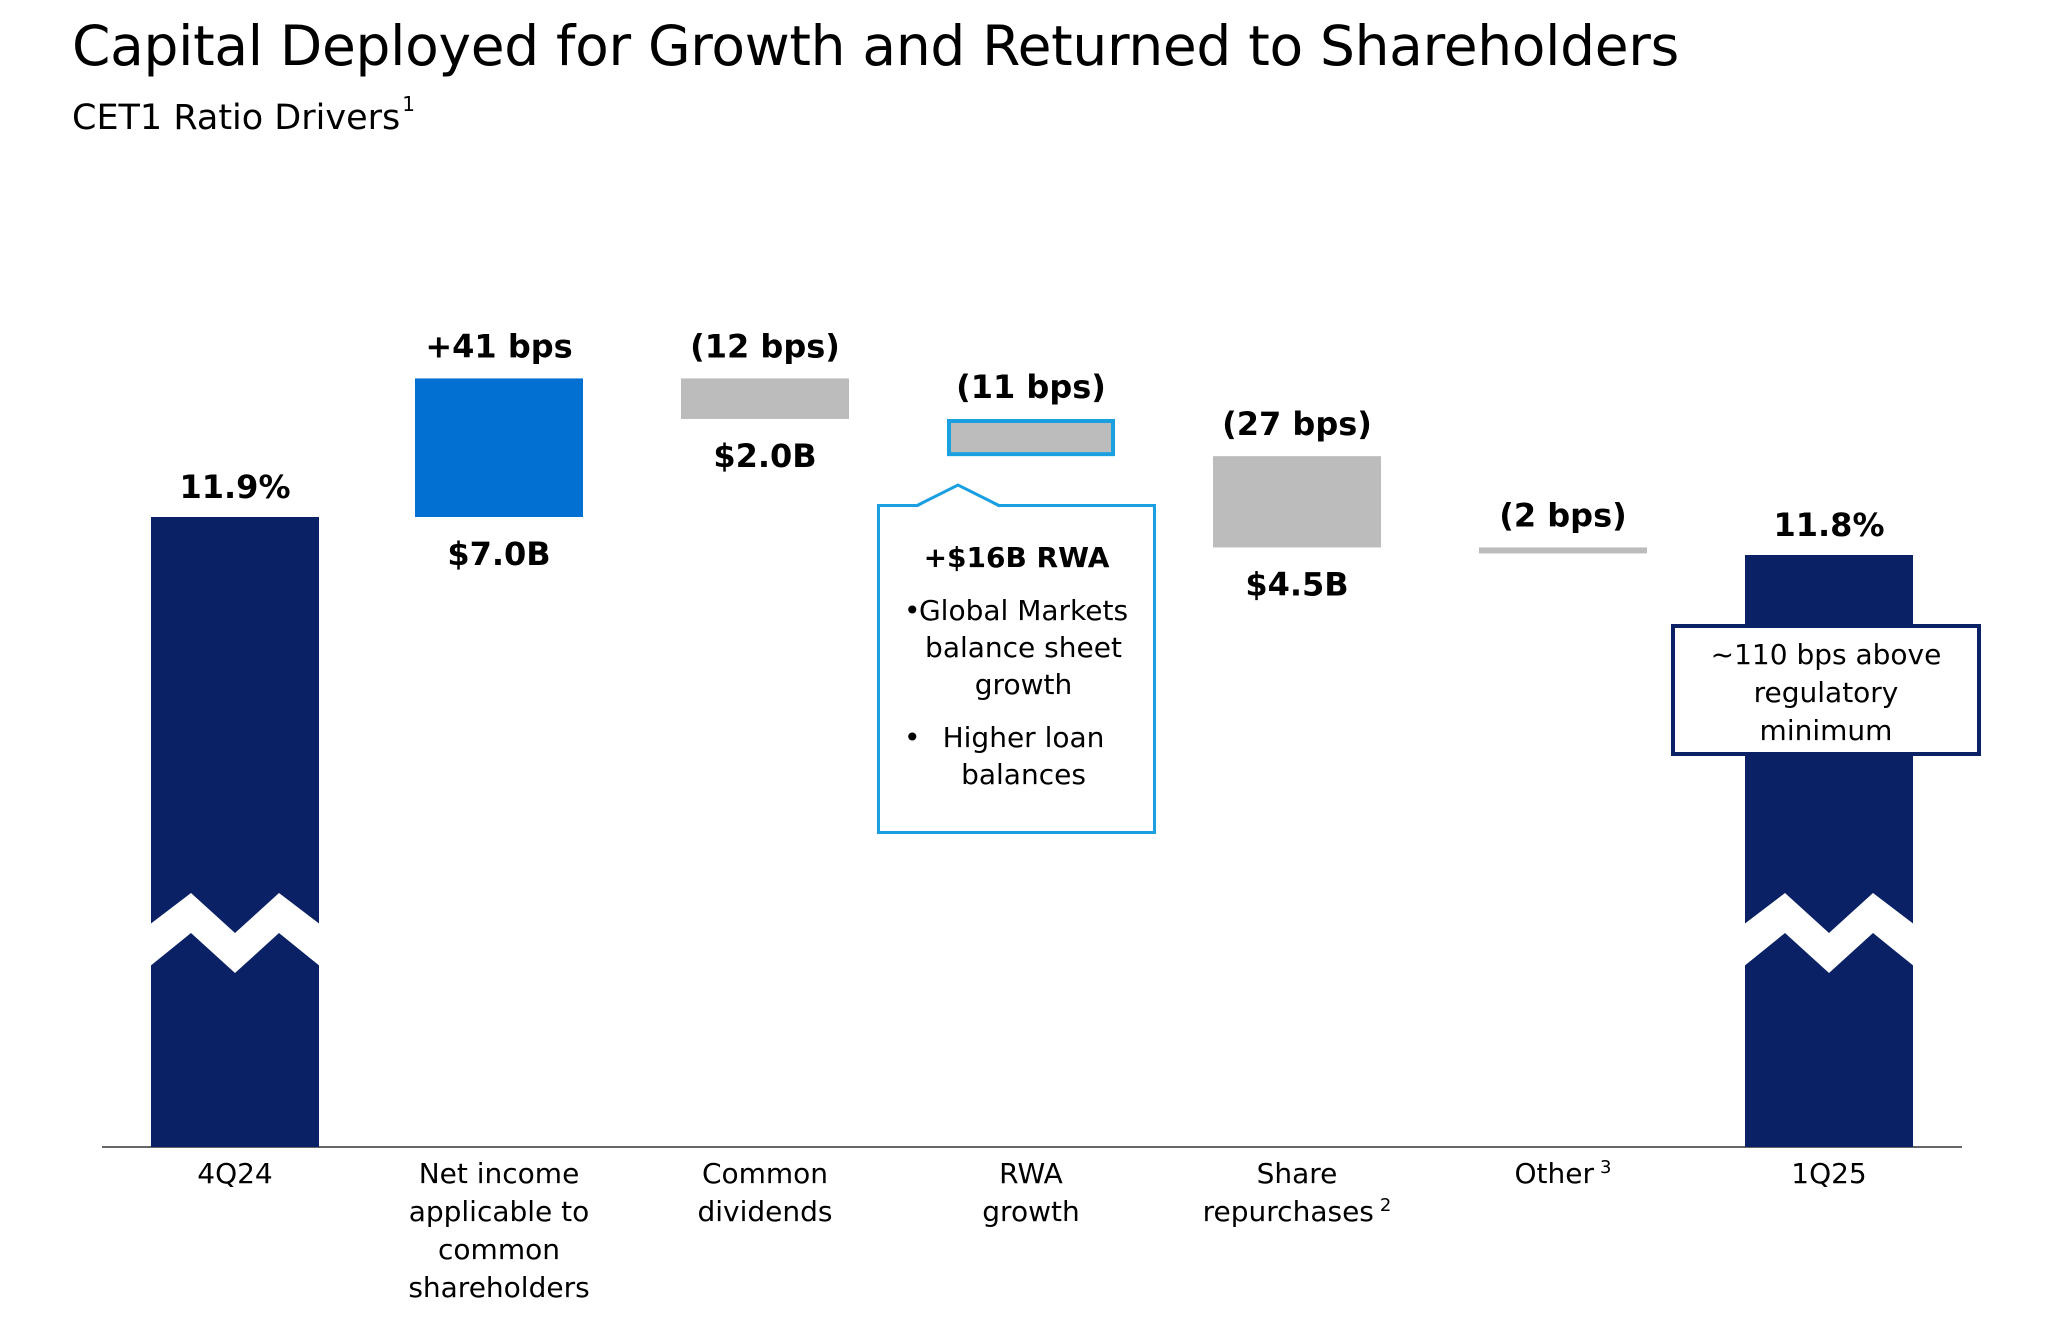  Describe the element at coordinates (499, 1211) in the screenshot. I see `category-label: applicable to` at that location.